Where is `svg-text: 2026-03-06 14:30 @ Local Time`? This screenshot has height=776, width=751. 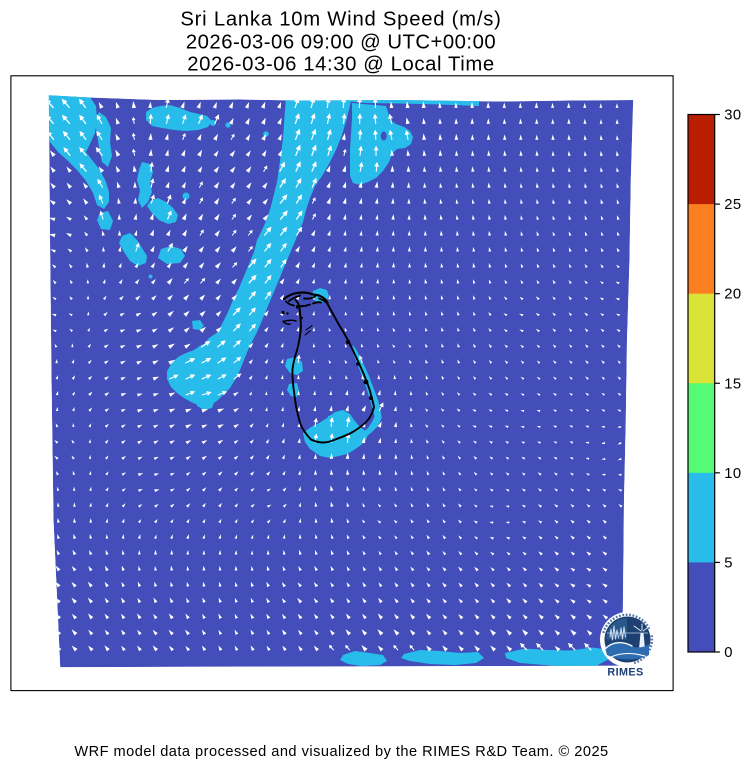
svg-text: 2026-03-06 14:30 @ Local Time is located at coordinates (340, 64).